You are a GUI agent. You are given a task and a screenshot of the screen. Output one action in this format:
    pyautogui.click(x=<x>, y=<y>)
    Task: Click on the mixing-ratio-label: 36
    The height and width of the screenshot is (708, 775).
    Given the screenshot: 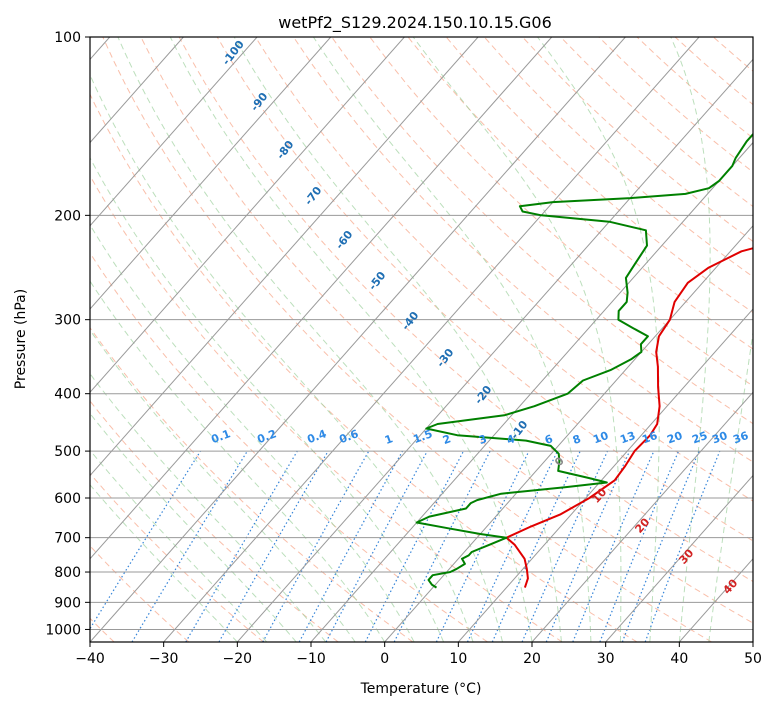 What is the action you would take?
    pyautogui.click(x=740, y=438)
    